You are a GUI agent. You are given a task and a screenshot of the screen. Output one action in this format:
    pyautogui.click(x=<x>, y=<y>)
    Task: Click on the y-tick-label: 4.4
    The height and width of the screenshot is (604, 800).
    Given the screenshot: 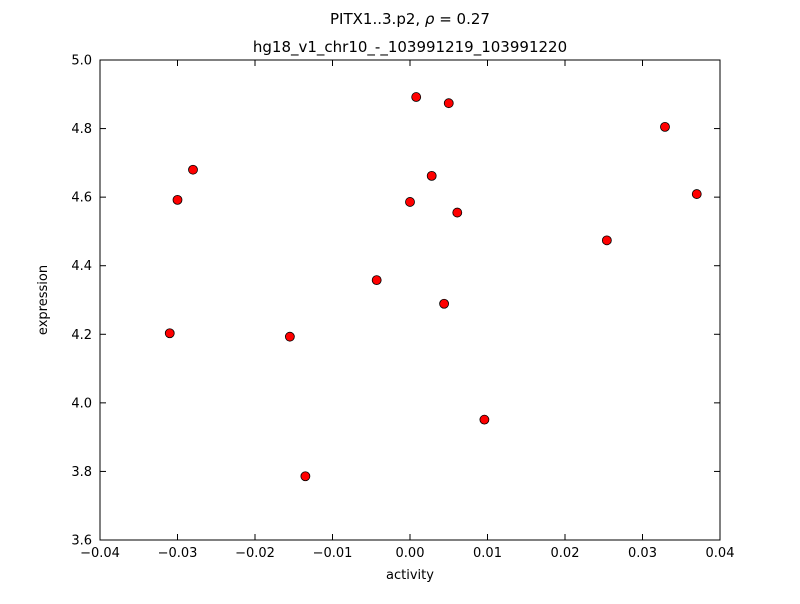 What is the action you would take?
    pyautogui.click(x=81, y=266)
    